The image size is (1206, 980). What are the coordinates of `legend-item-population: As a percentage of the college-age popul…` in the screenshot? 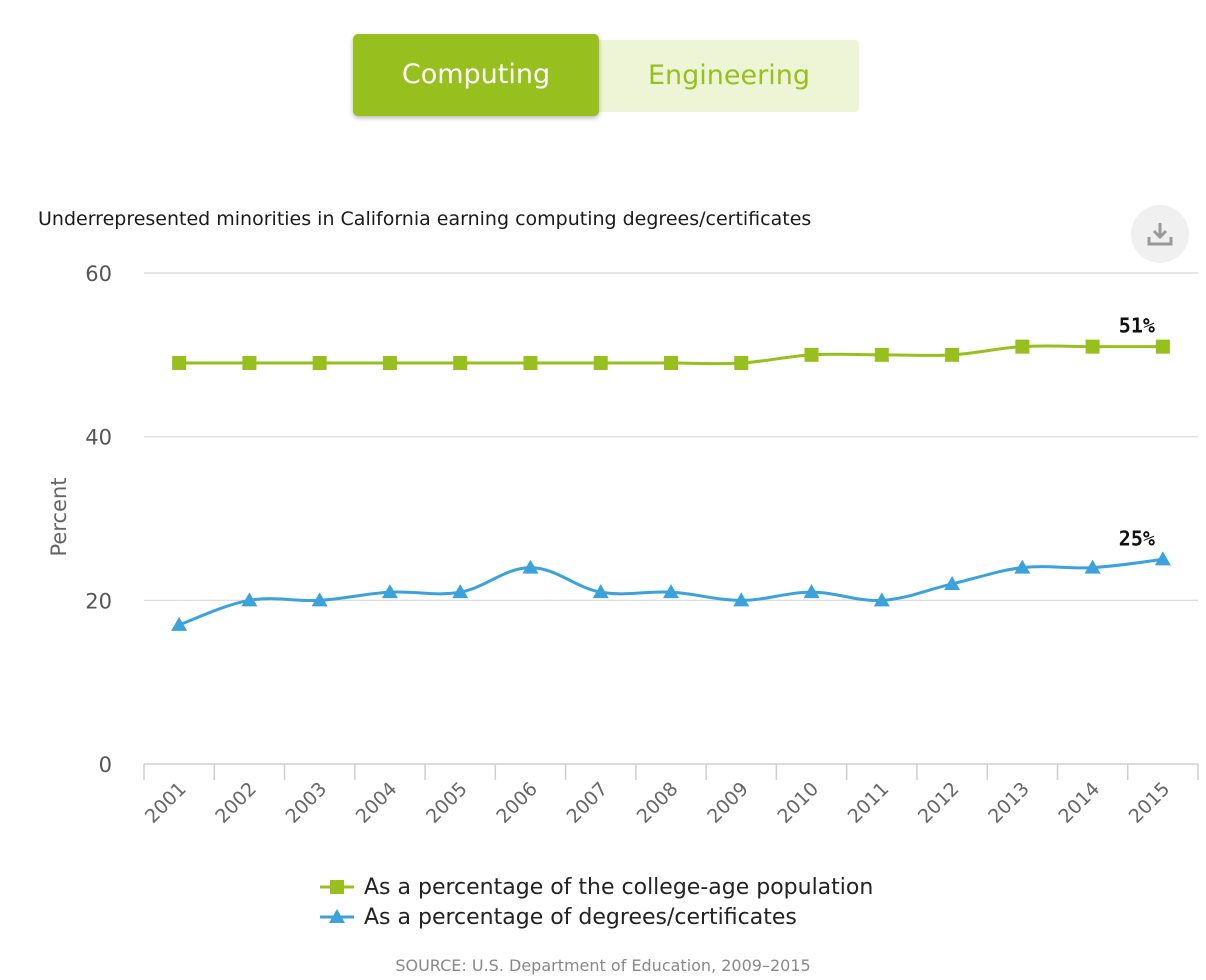 It's located at (596, 887).